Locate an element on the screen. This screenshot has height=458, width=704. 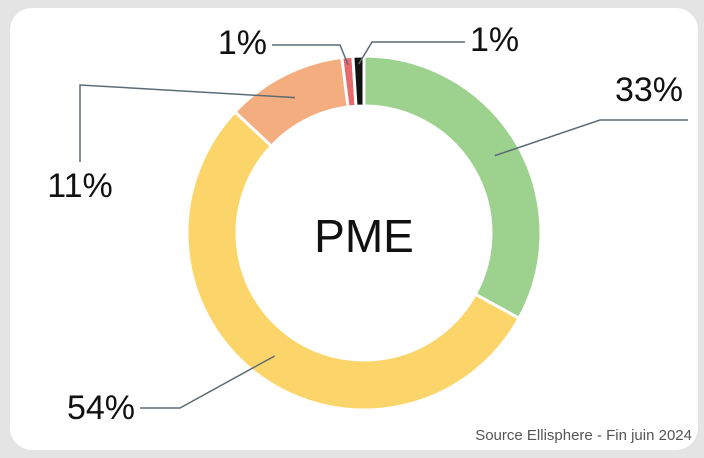
value-label: 11% is located at coordinates (80, 186).